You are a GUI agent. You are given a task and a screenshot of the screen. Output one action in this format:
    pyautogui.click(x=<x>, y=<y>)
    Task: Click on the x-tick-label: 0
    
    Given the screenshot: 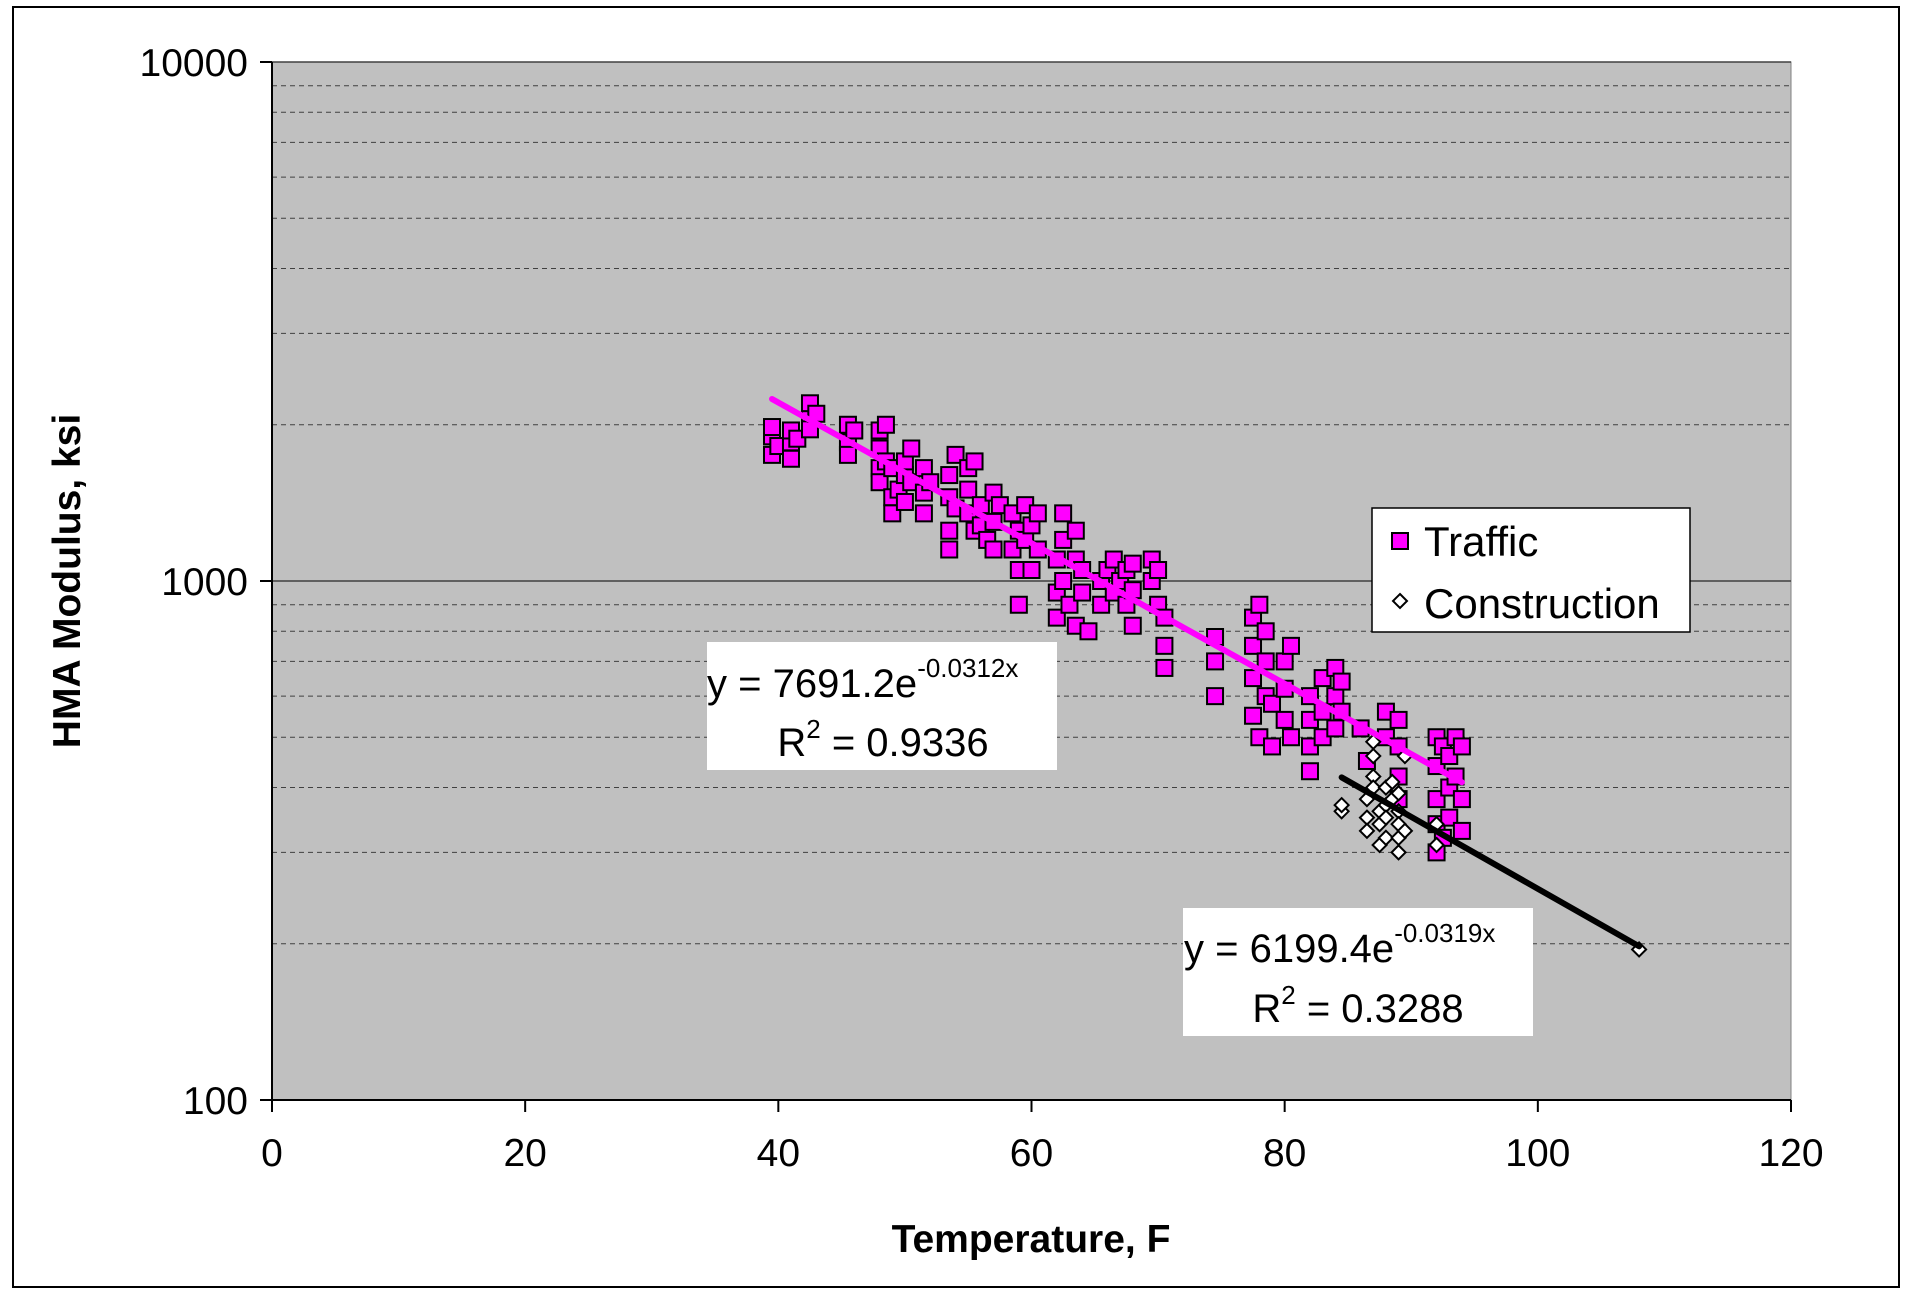 What is the action you would take?
    pyautogui.click(x=272, y=1153)
    